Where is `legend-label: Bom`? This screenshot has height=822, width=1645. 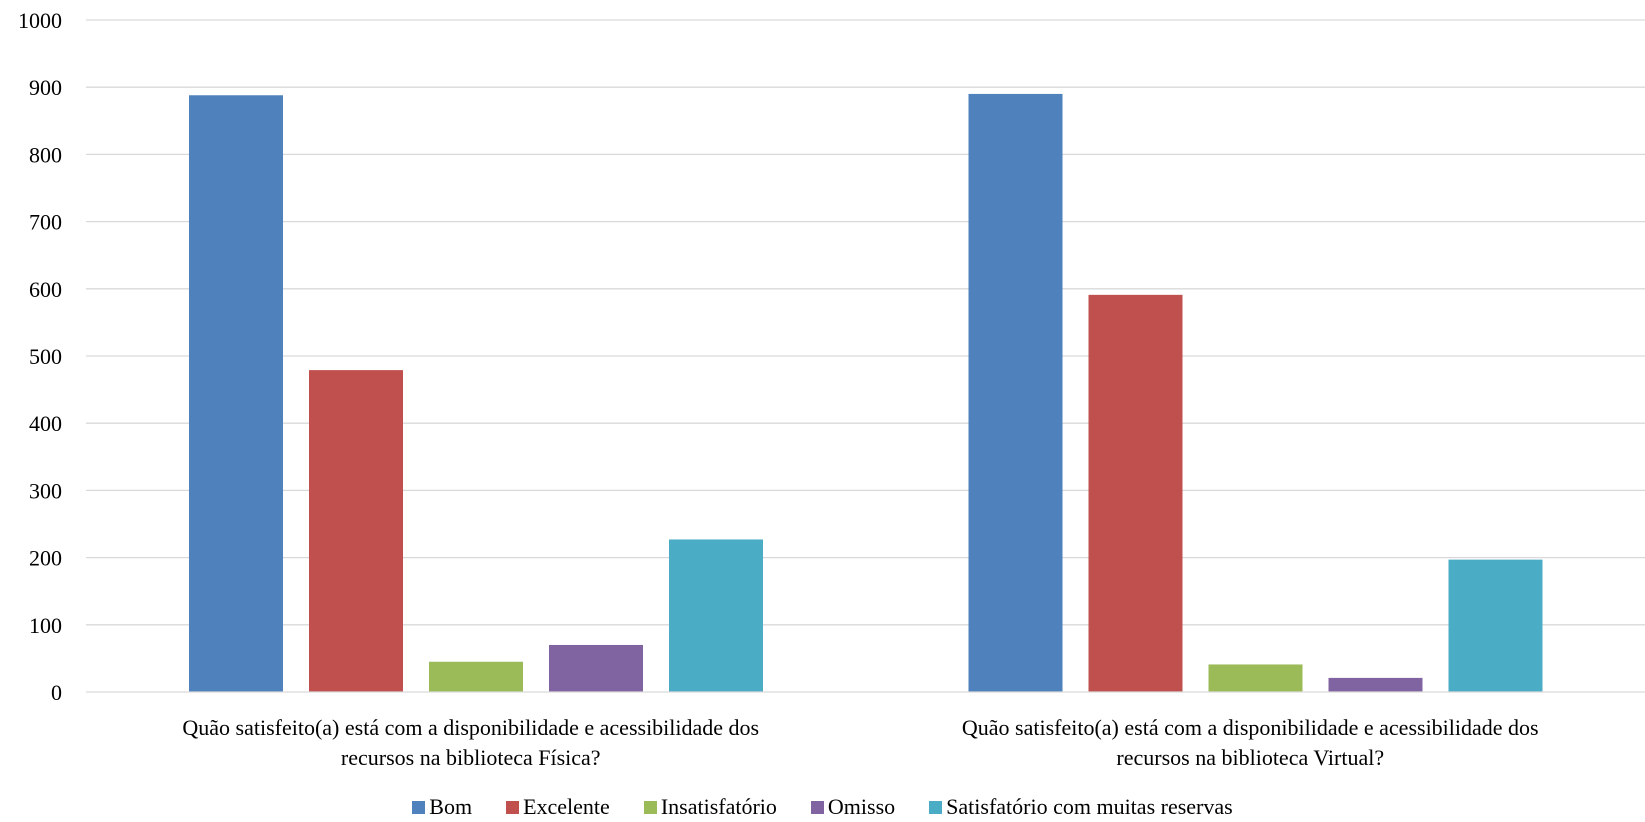
legend-label: Bom is located at coordinates (450, 807).